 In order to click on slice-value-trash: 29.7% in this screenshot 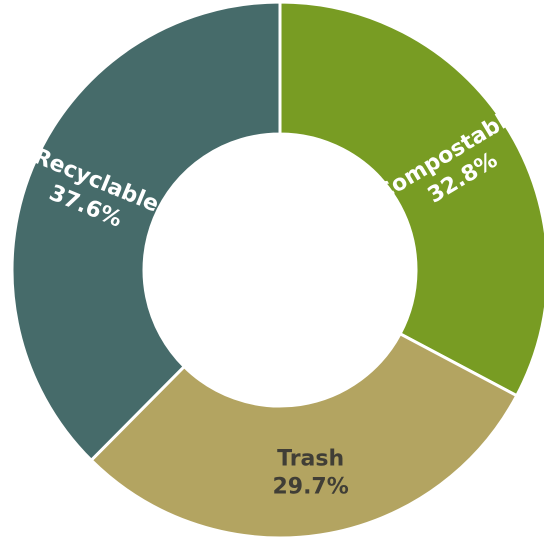, I will do `click(310, 487)`.